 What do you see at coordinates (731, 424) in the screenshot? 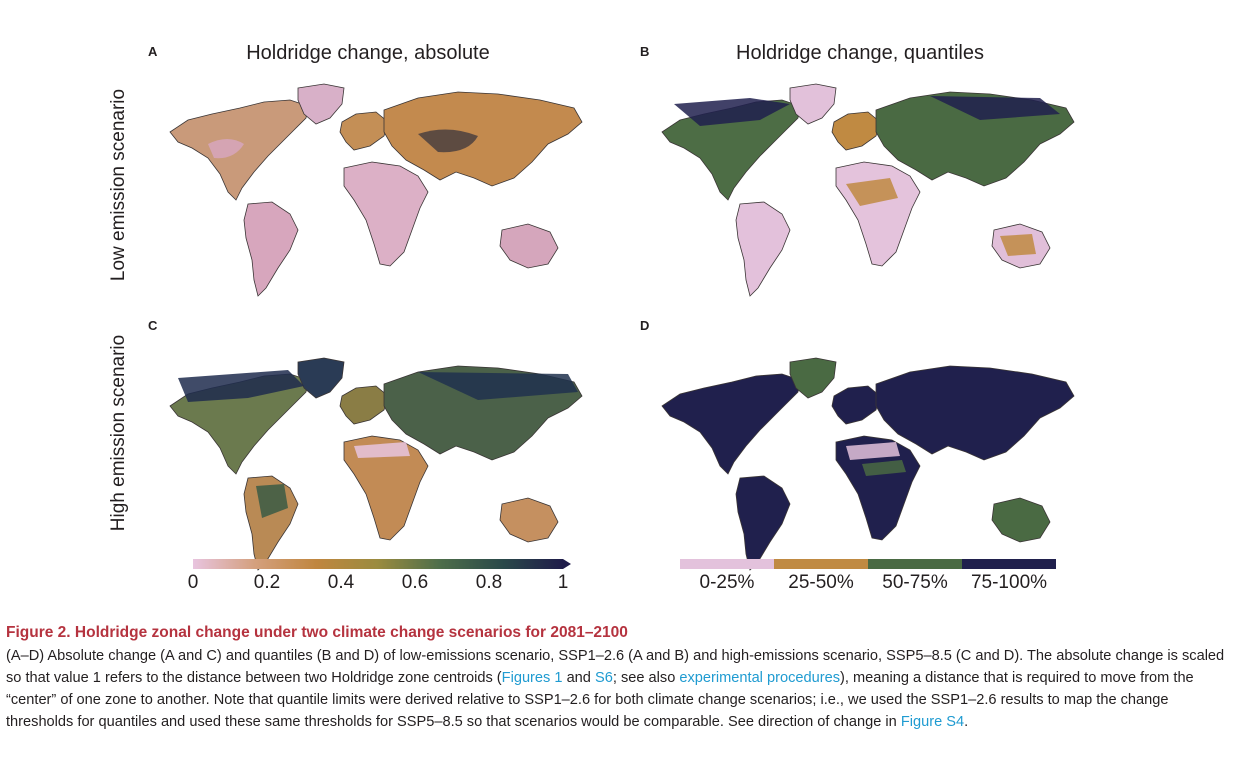
I see `continent-north-america` at bounding box center [731, 424].